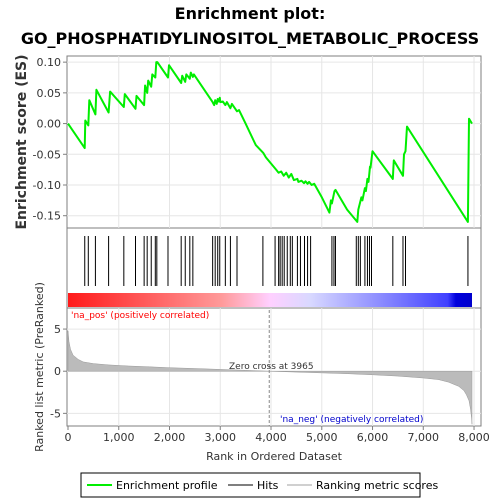 The width and height of the screenshot is (500, 500). I want to click on neg-correlated-label: 'na_neg' (negatively correlated), so click(351, 420).